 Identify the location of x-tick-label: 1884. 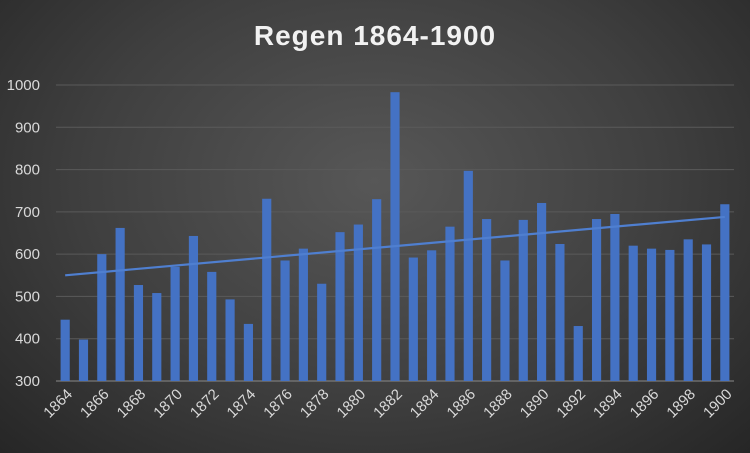
(425, 404).